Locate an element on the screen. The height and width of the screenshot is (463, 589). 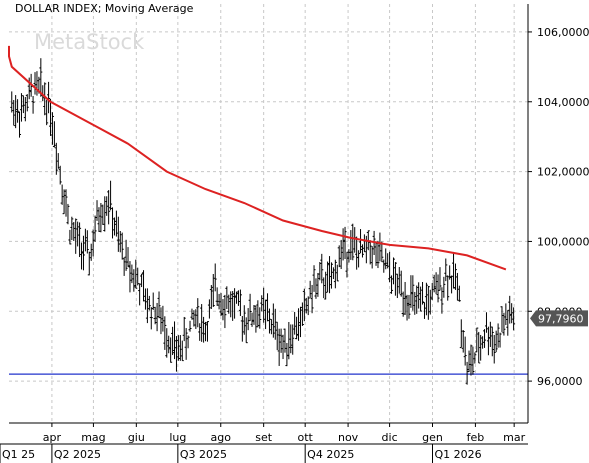
y-tick-label: 106,0000 is located at coordinates (563, 32).